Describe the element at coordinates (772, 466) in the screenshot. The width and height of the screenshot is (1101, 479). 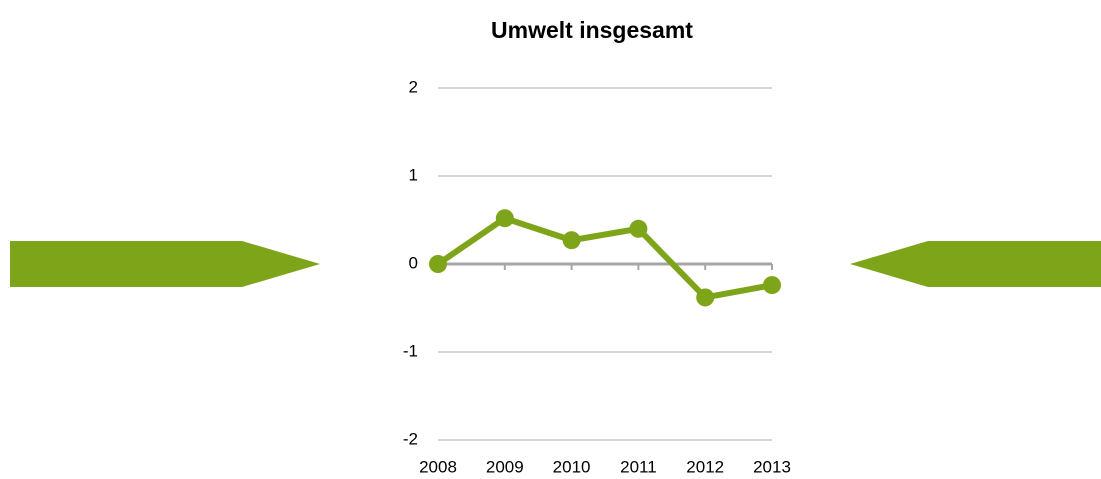
I see `x-tick-label: 2013` at that location.